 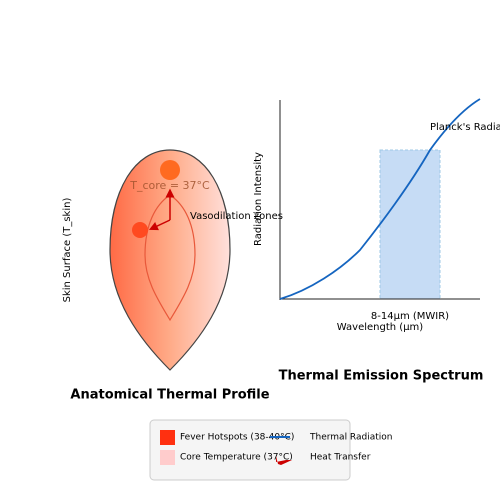 What do you see at coordinates (169, 395) in the screenshot?
I see `panel-title: Anatomical Thermal Profile` at bounding box center [169, 395].